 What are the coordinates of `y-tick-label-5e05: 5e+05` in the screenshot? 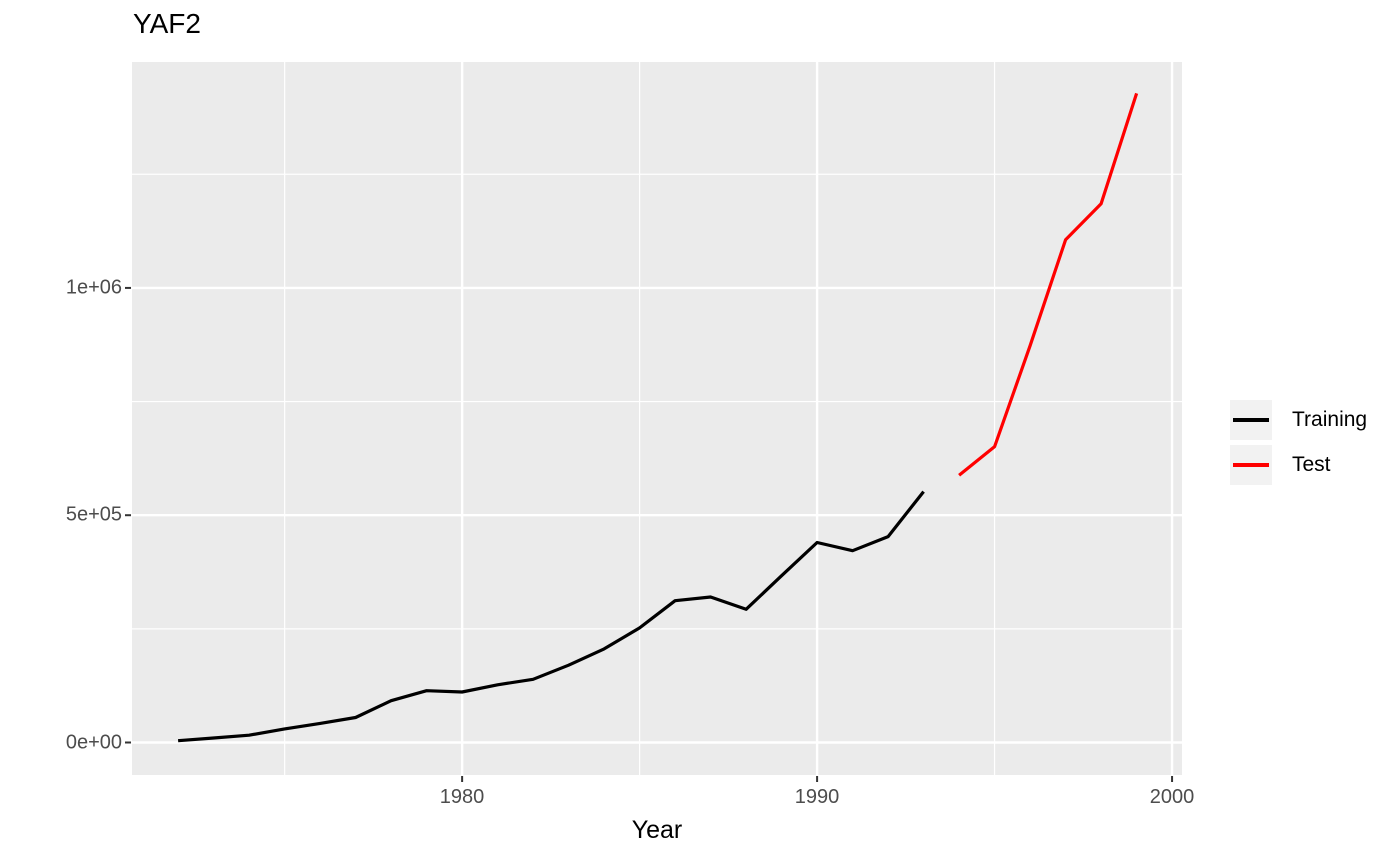 It's located at (93, 514).